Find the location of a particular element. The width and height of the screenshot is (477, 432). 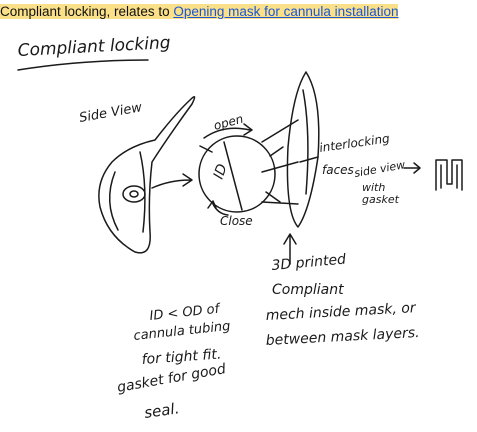

interlock-profile is located at coordinates (449, 175).